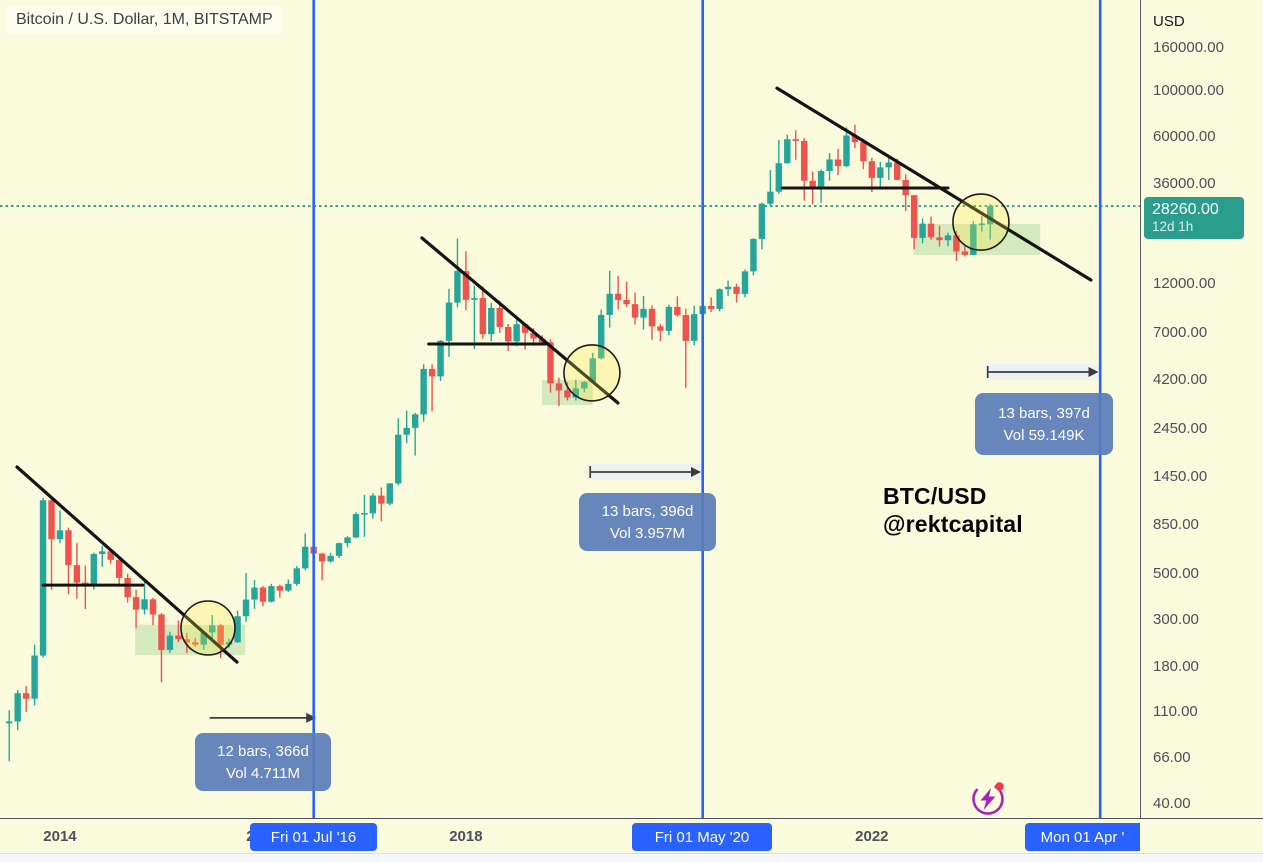  I want to click on window-bottom-strip, so click(631, 857).